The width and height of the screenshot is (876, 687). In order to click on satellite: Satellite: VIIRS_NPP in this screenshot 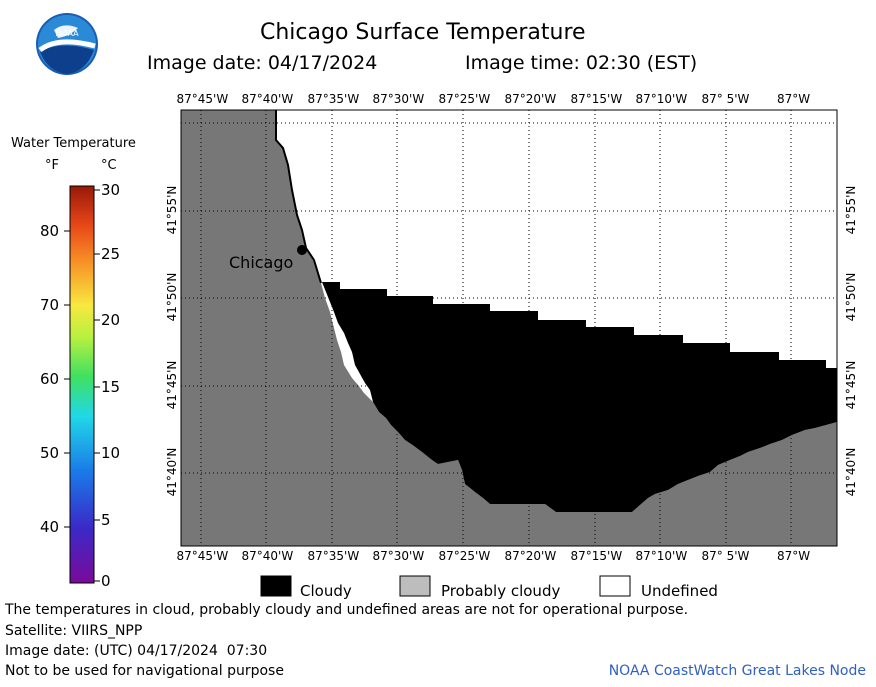, I will do `click(74, 631)`.